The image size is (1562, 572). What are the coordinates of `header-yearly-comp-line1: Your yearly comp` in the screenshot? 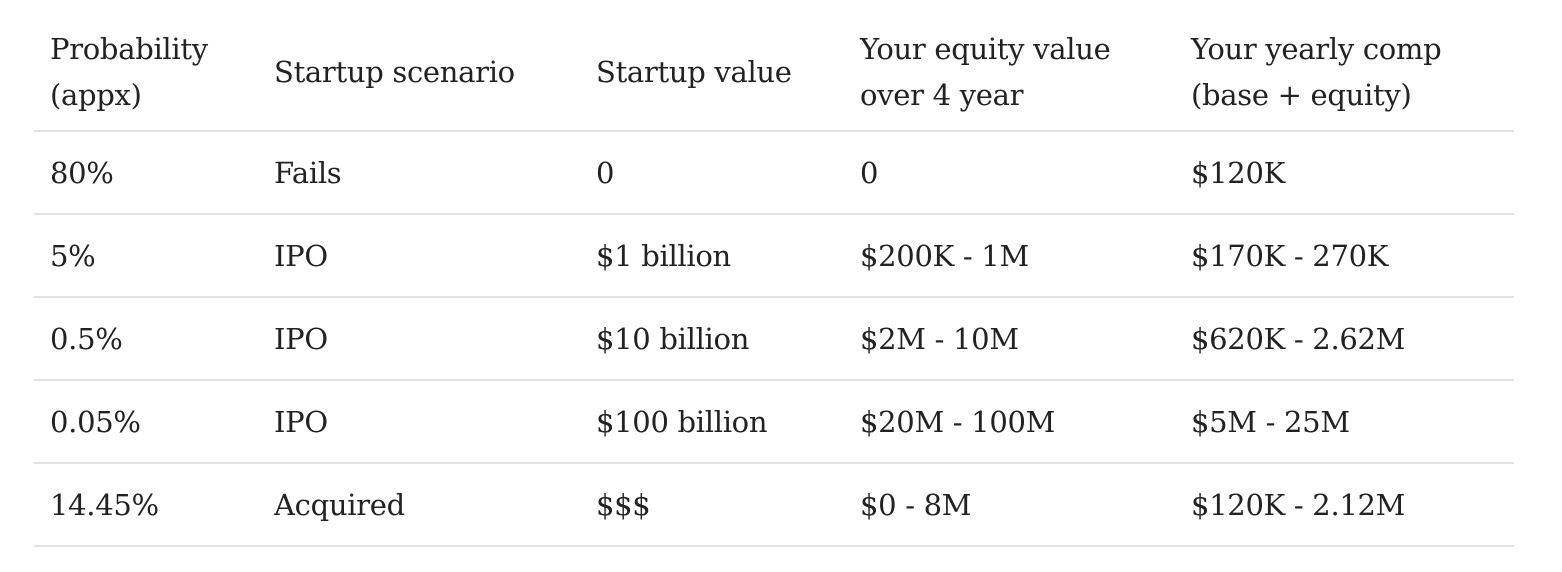 It's located at (1316, 49).